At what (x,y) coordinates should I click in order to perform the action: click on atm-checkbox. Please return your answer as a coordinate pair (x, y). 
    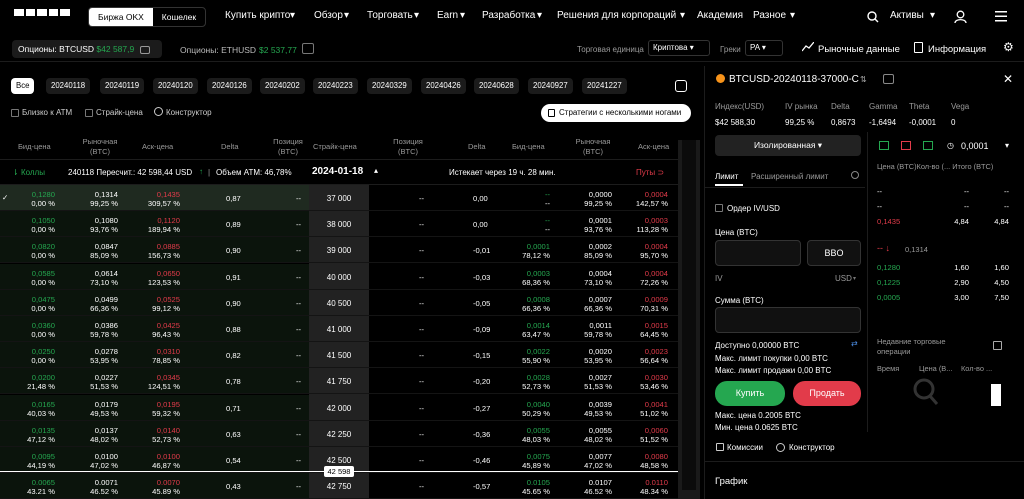
    Looking at the image, I should click on (15, 113).